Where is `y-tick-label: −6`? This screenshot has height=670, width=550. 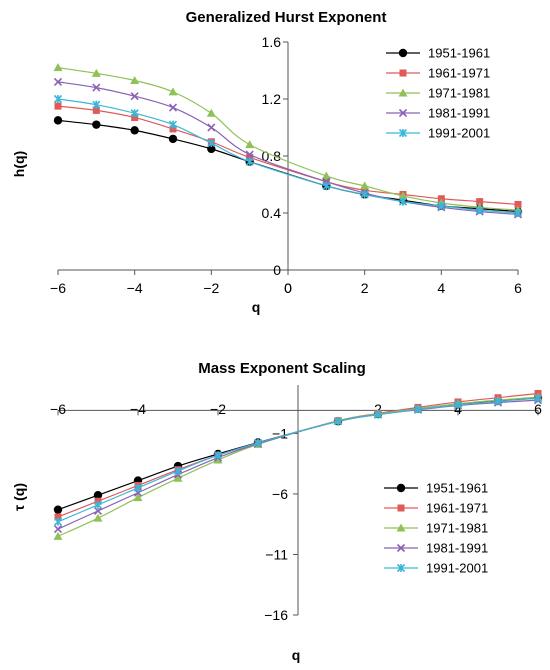 y-tick-label: −6 is located at coordinates (280, 494).